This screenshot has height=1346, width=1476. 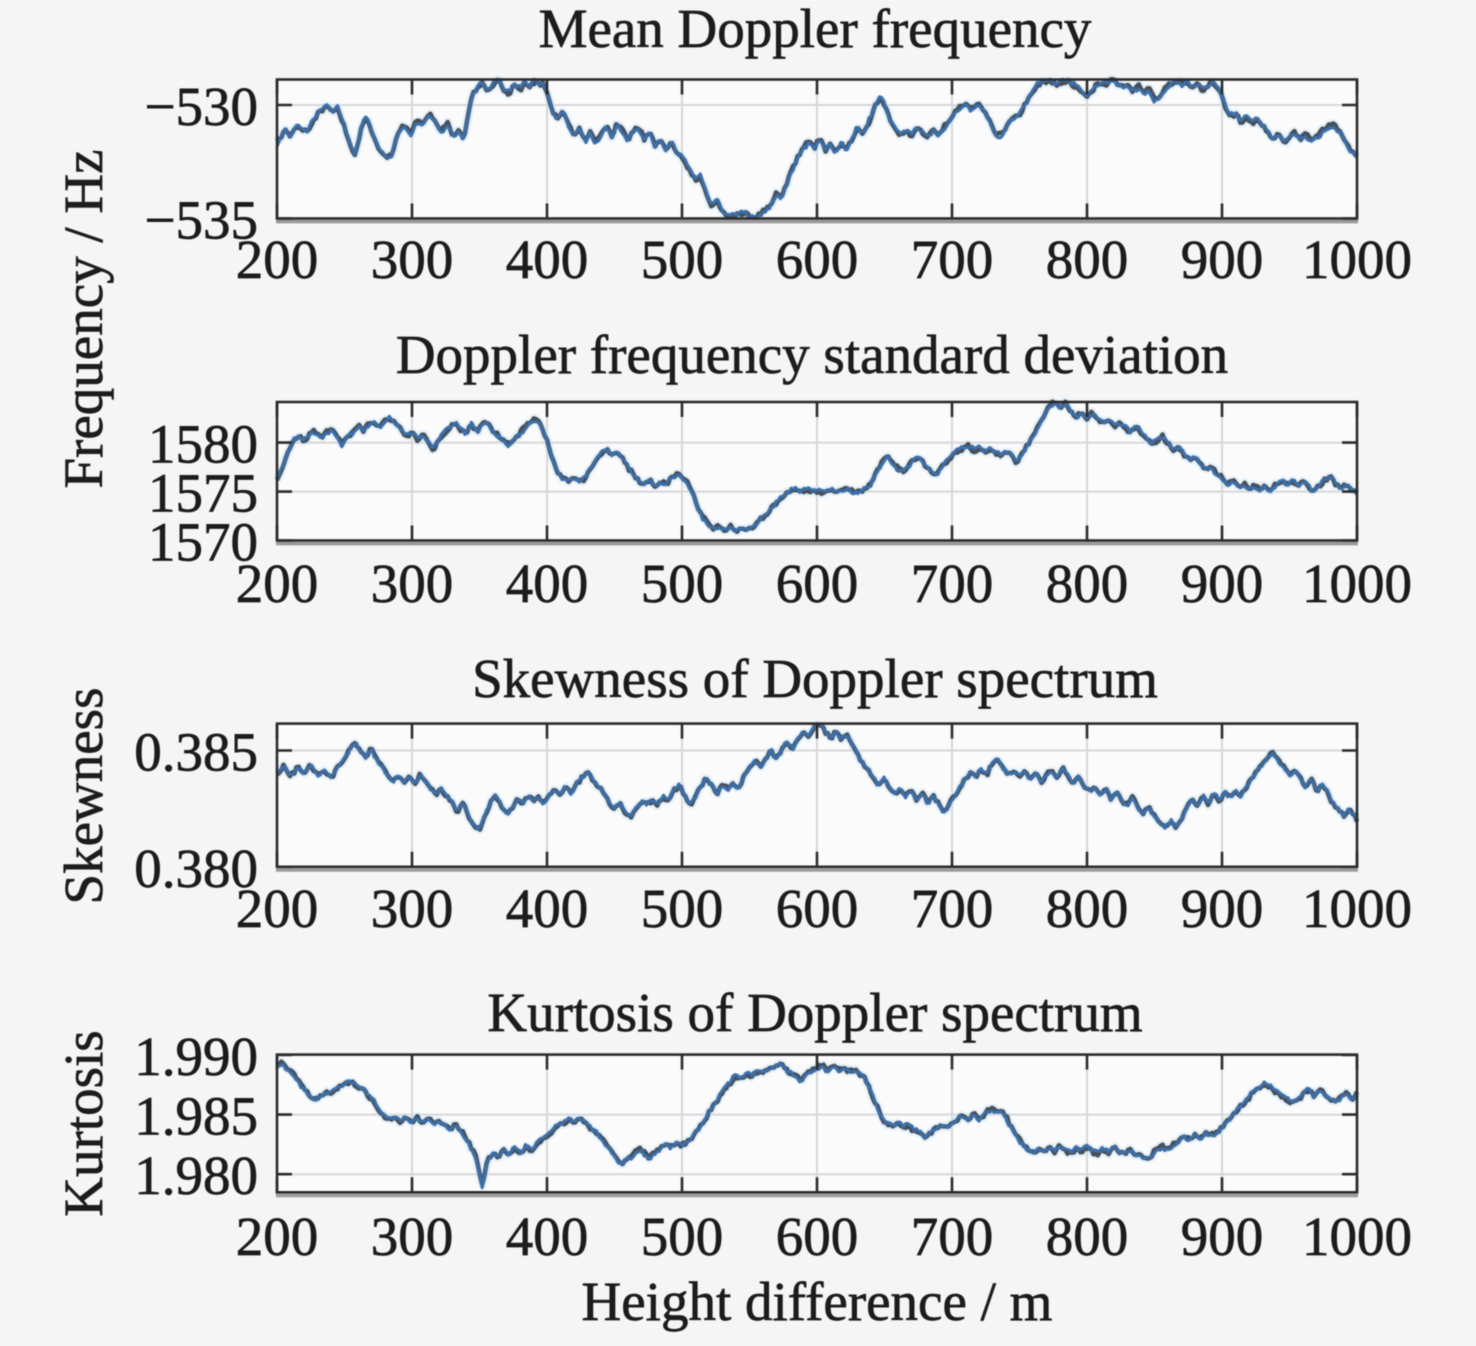 What do you see at coordinates (83, 796) in the screenshot?
I see `svg-text: Skewness` at bounding box center [83, 796].